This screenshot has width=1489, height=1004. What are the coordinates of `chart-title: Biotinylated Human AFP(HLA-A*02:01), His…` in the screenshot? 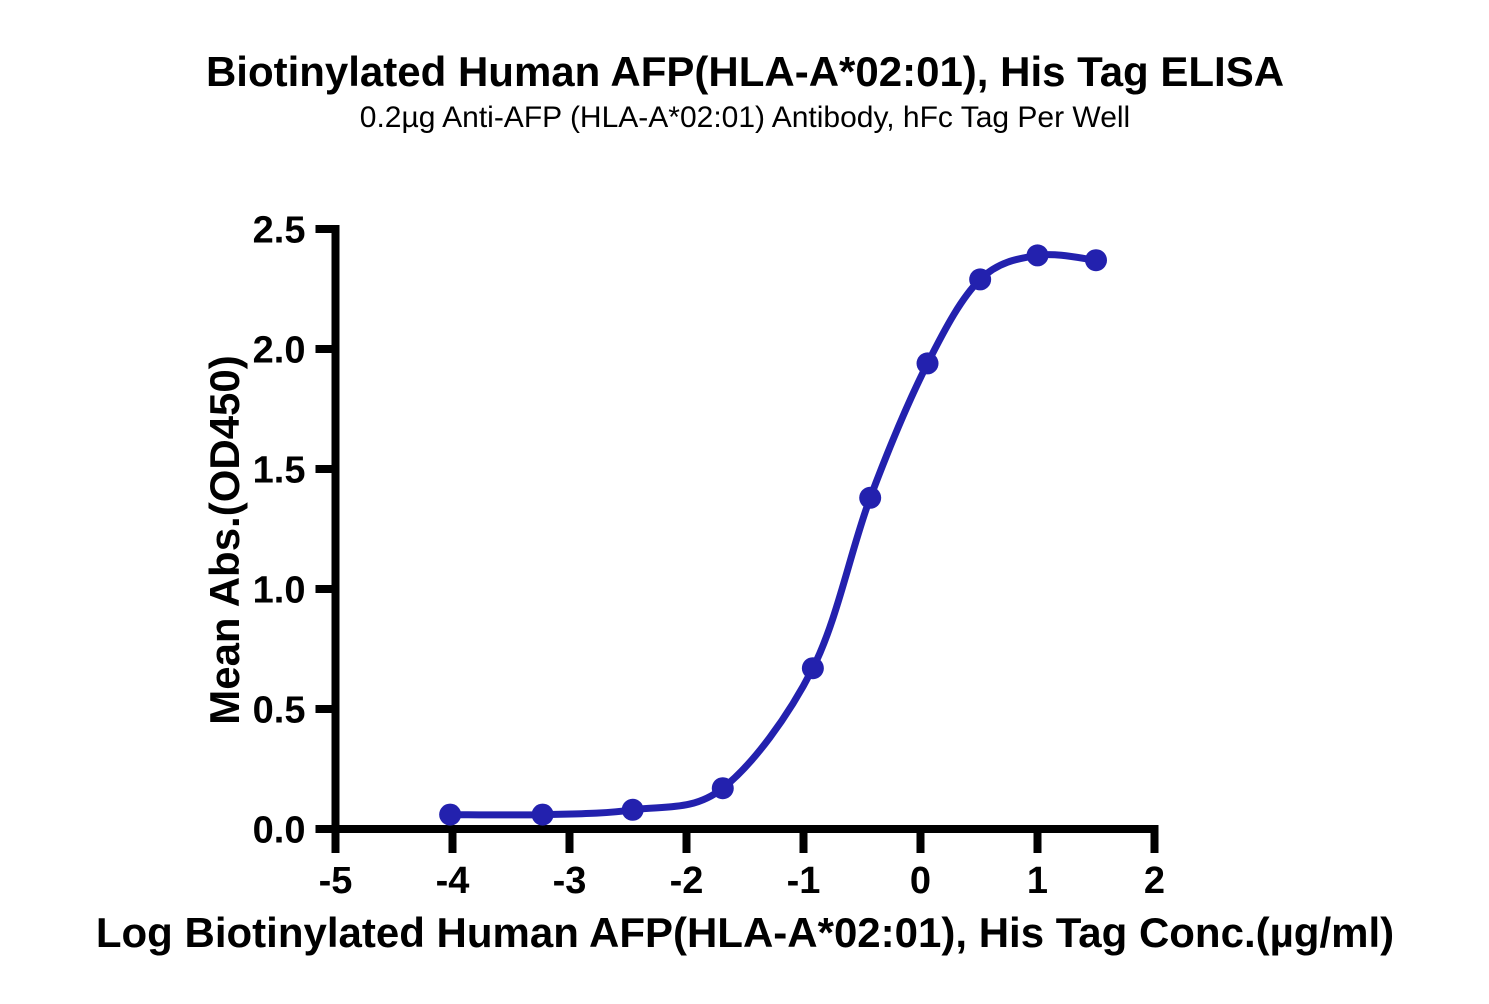 It's located at (745, 71).